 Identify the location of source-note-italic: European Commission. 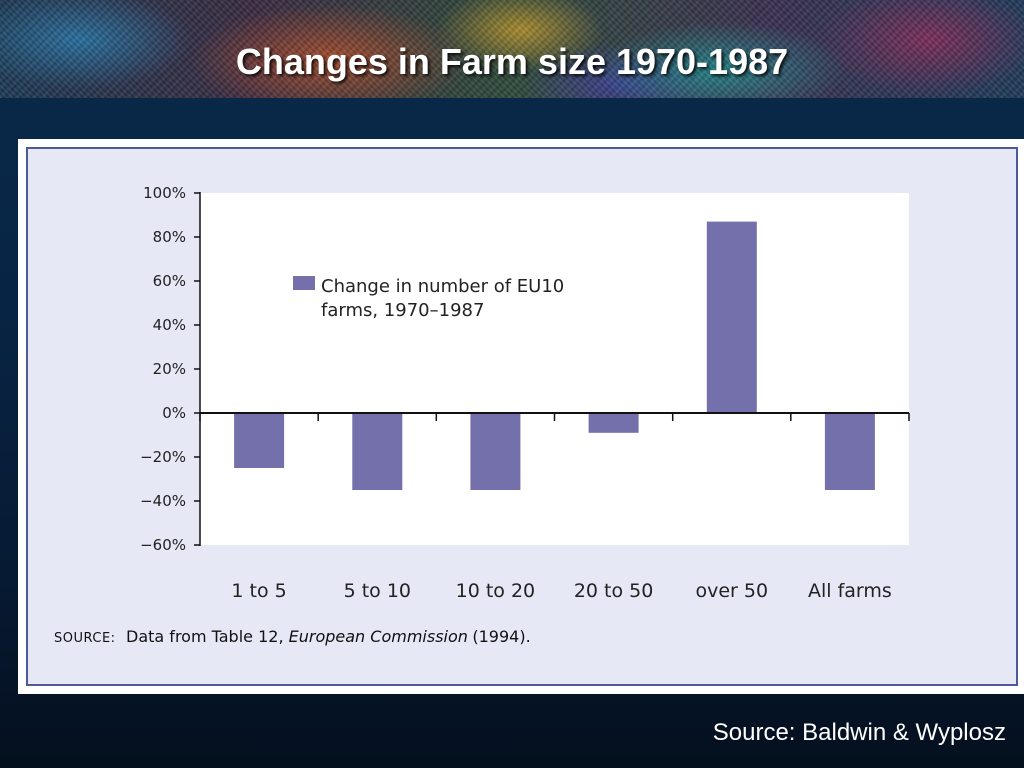
(378, 636).